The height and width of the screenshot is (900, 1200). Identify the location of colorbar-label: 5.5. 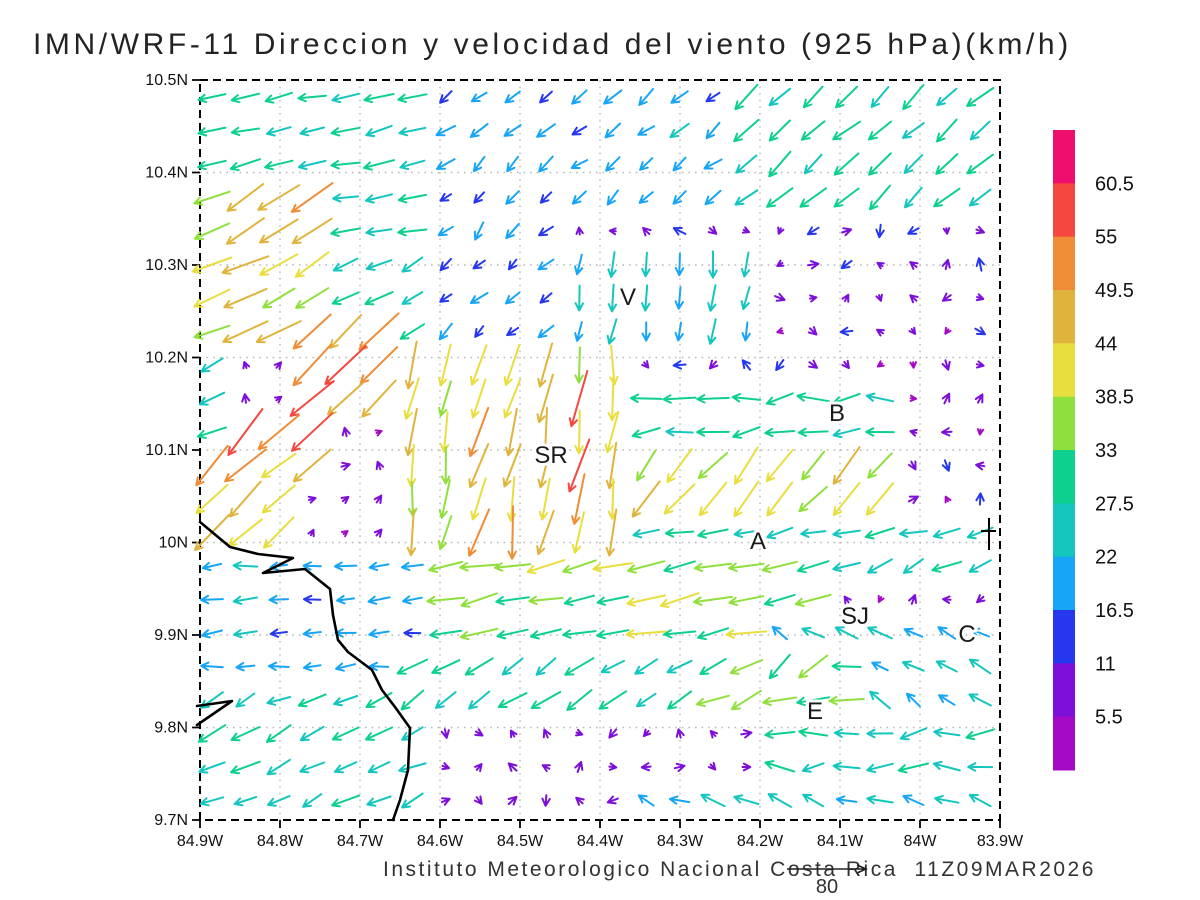
(1109, 718).